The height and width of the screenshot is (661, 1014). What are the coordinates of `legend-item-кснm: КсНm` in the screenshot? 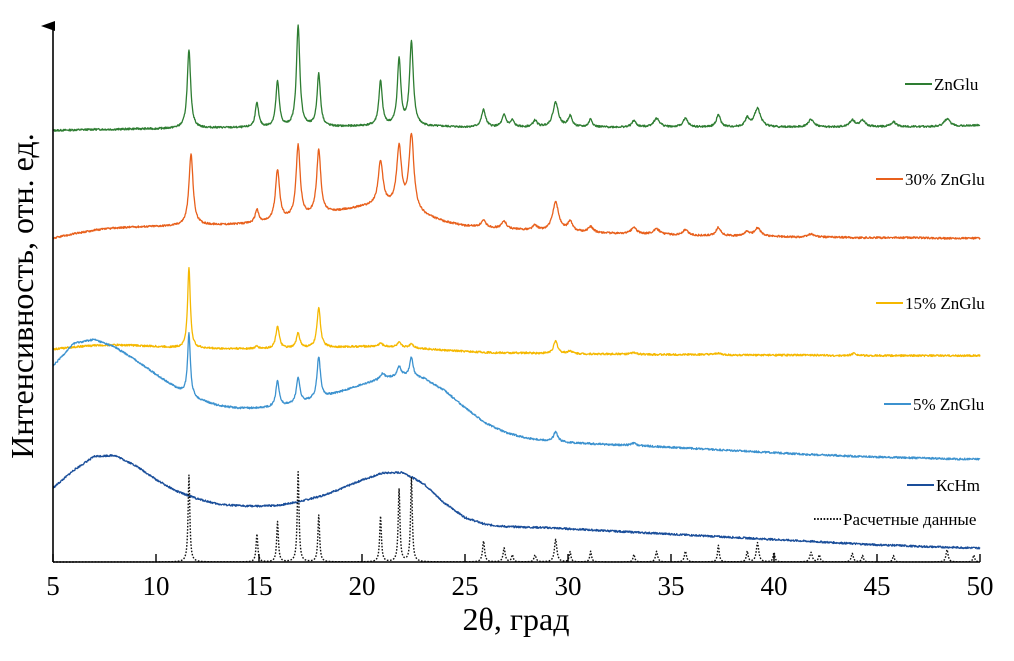 It's located at (943, 485).